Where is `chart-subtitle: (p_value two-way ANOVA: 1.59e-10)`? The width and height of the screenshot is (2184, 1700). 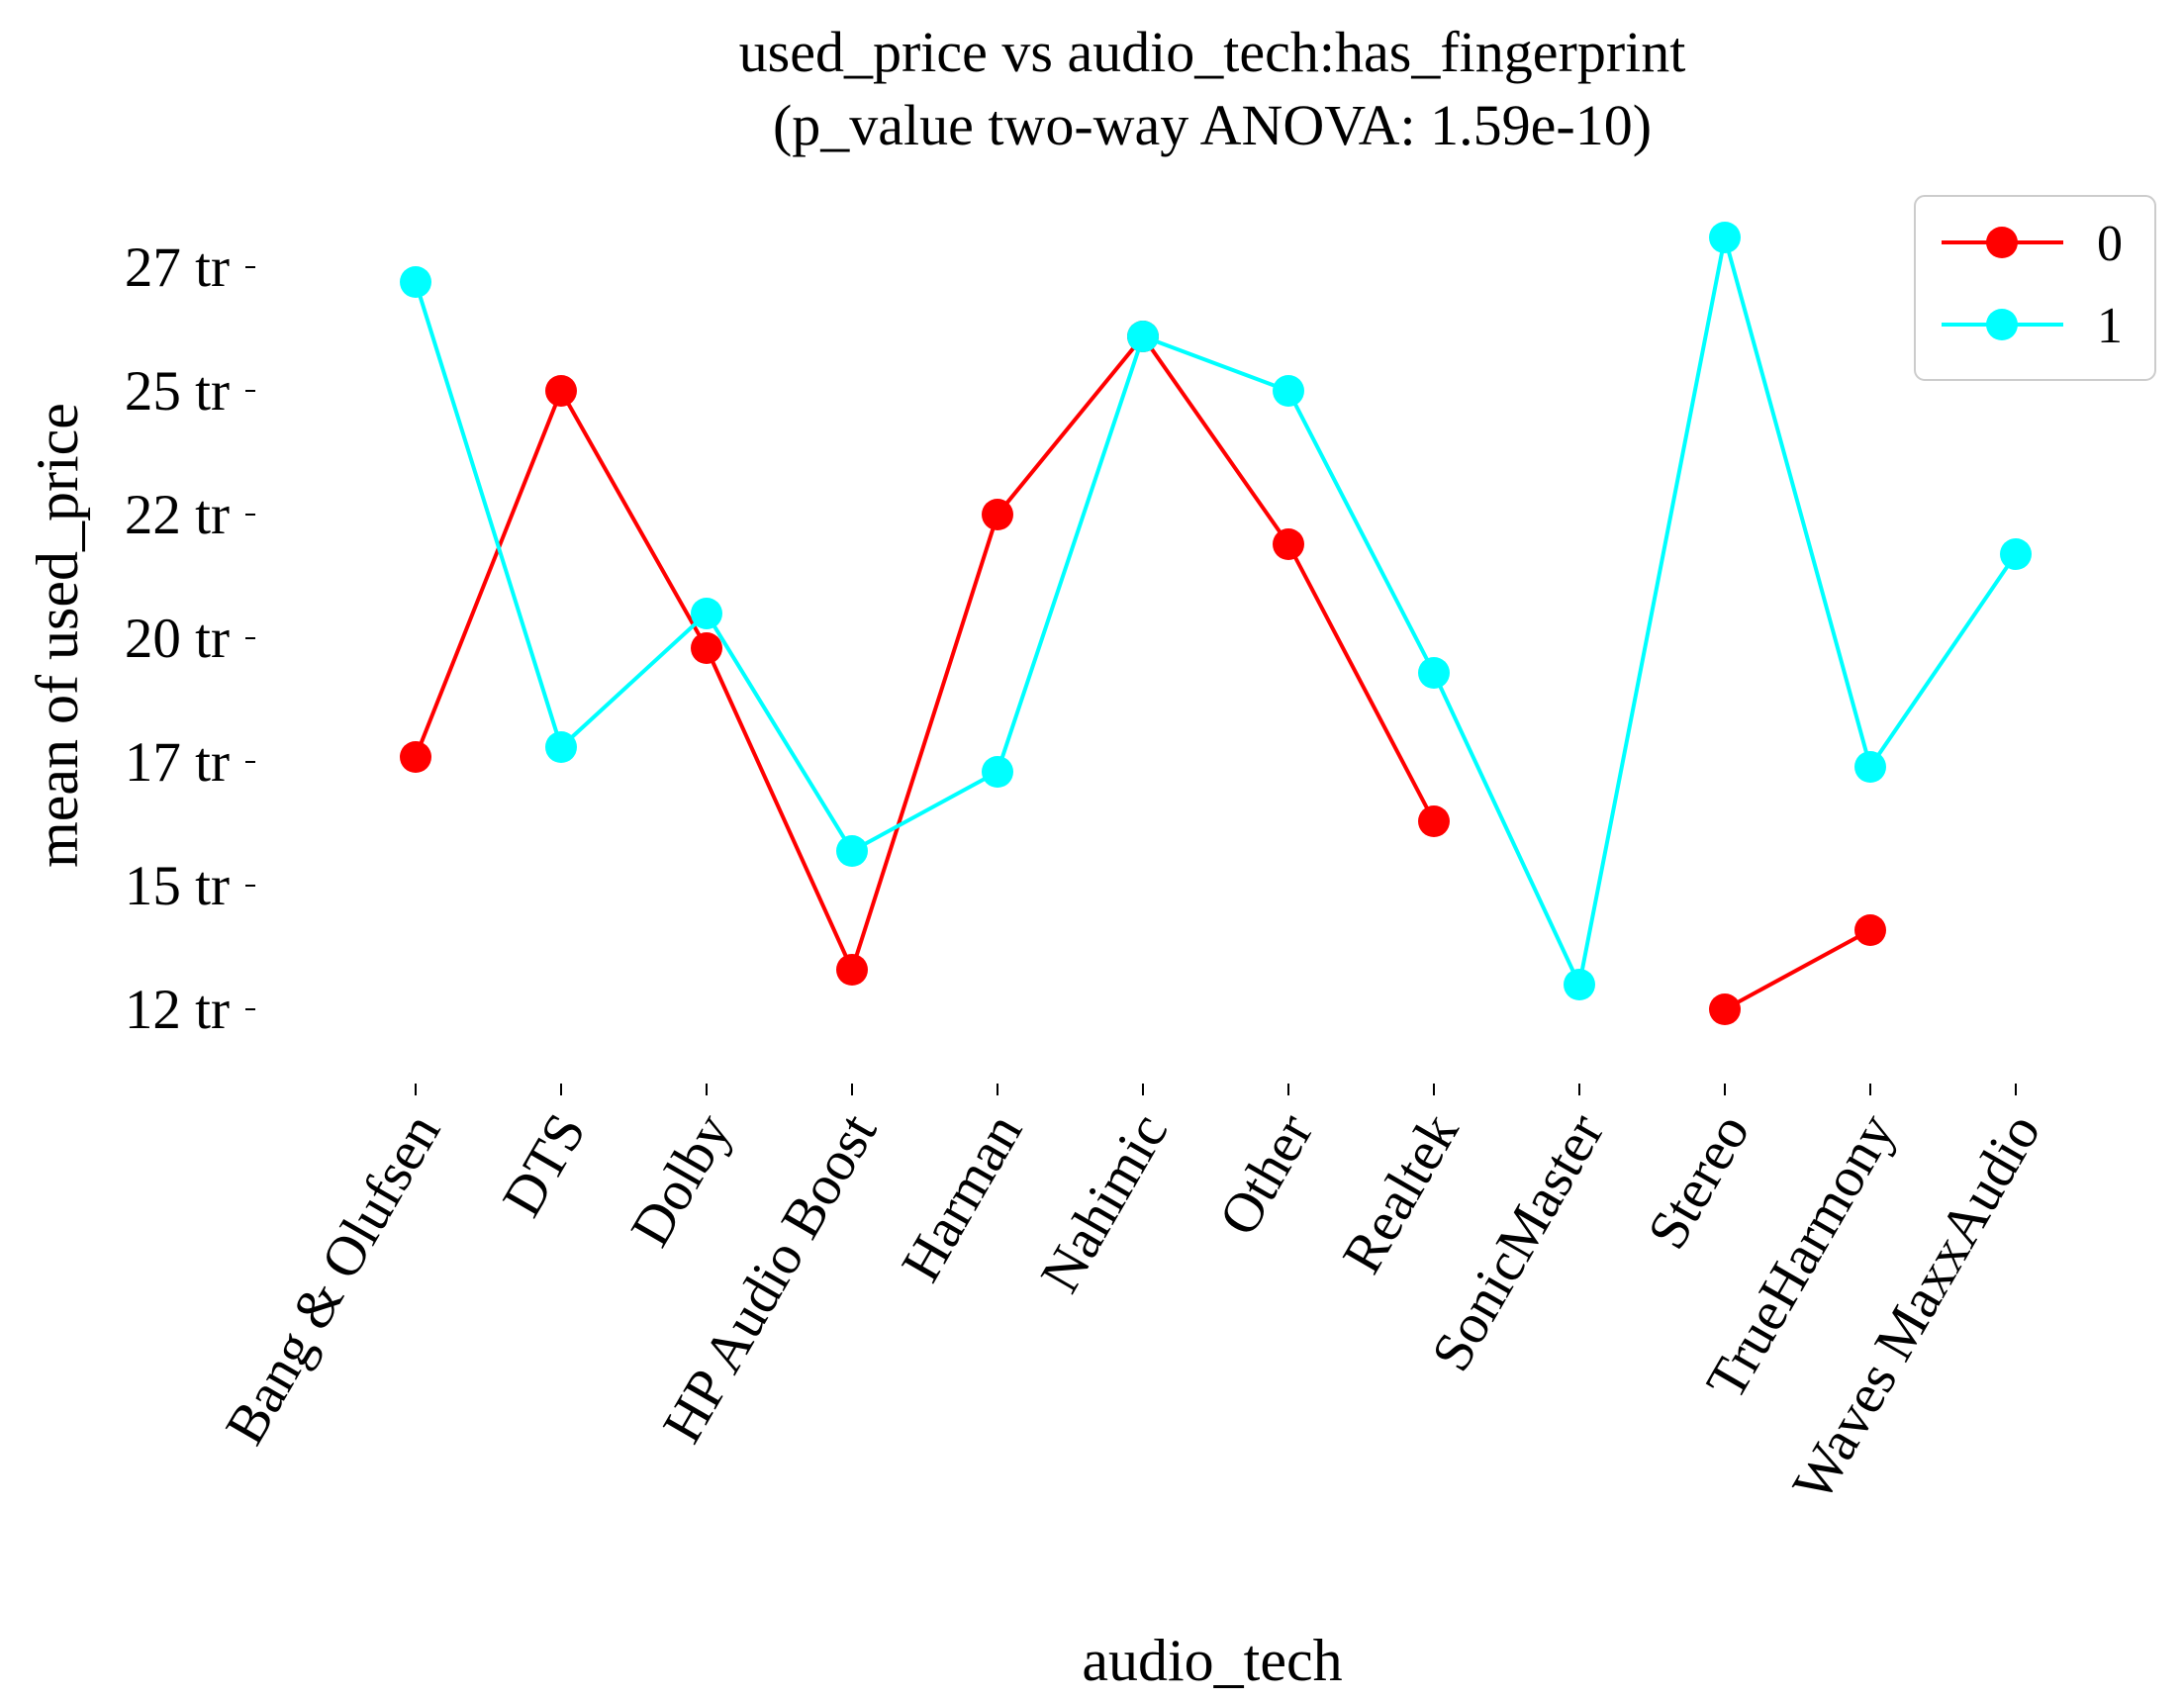
chart-subtitle: (p_value two-way ANOVA: 1.59e-10) is located at coordinates (1212, 125).